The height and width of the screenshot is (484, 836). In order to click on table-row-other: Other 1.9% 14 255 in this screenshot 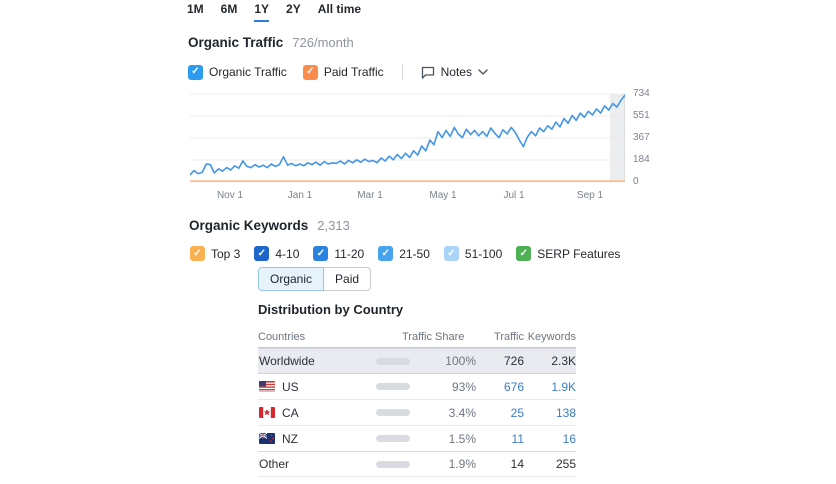, I will do `click(417, 464)`.